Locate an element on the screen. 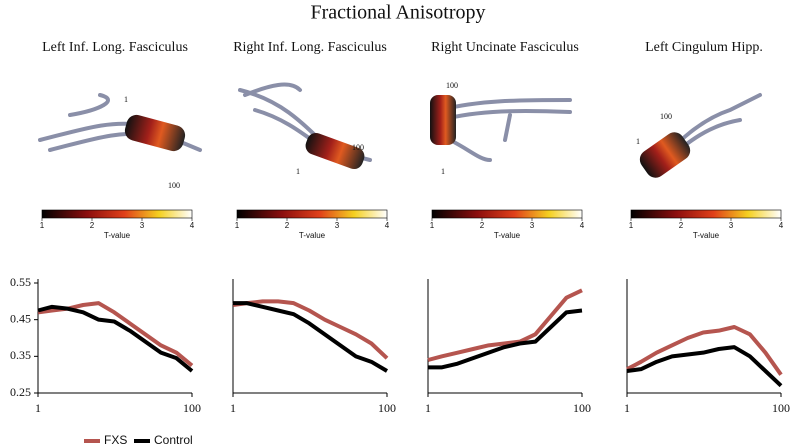  legend-label: Control is located at coordinates (173, 440).